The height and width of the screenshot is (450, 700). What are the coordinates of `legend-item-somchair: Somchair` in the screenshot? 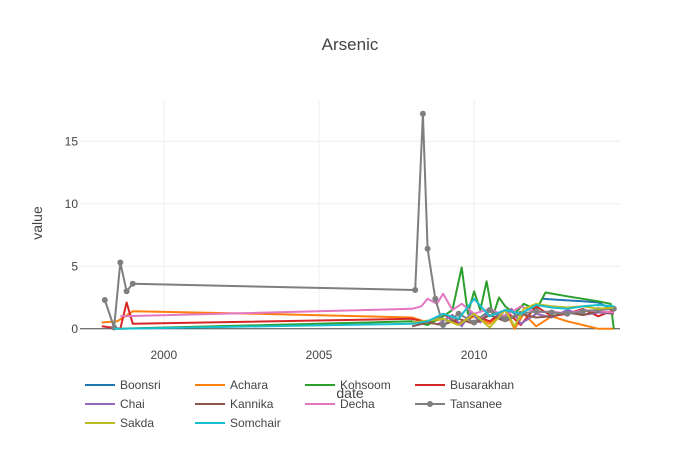 It's located at (238, 423).